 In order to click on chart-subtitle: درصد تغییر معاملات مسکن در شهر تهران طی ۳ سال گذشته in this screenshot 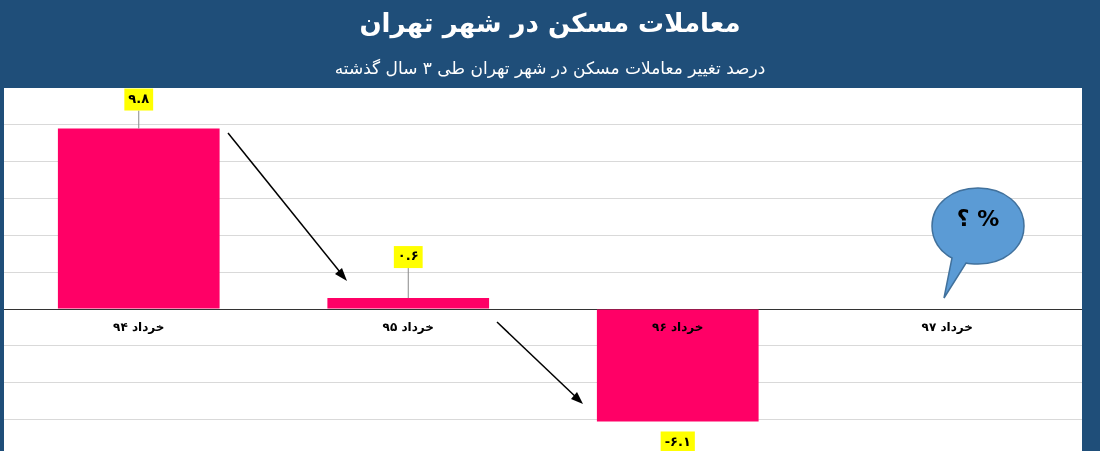, I will do `click(550, 68)`.